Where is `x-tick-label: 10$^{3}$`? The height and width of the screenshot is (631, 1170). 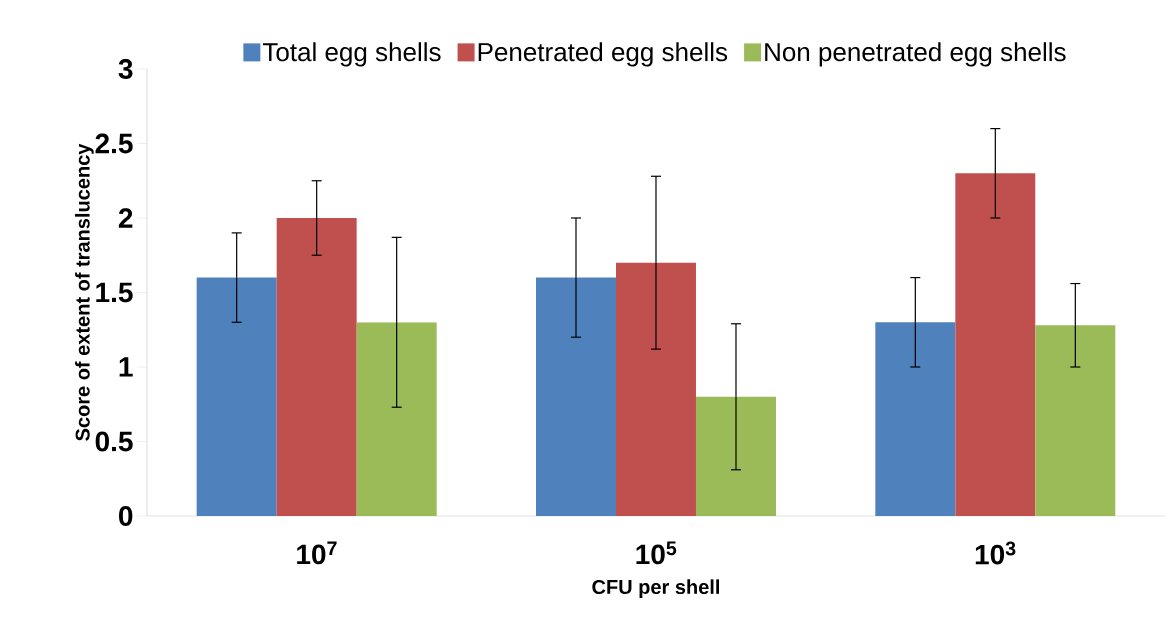 x-tick-label: 10$^{3}$ is located at coordinates (995, 553).